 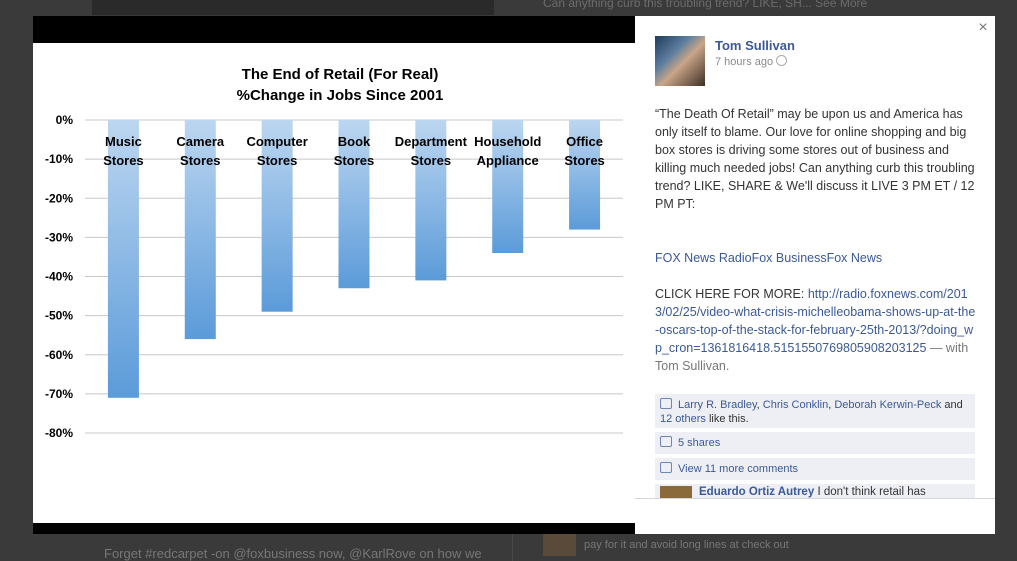 What do you see at coordinates (508, 160) in the screenshot?
I see `category-label: Appliance` at bounding box center [508, 160].